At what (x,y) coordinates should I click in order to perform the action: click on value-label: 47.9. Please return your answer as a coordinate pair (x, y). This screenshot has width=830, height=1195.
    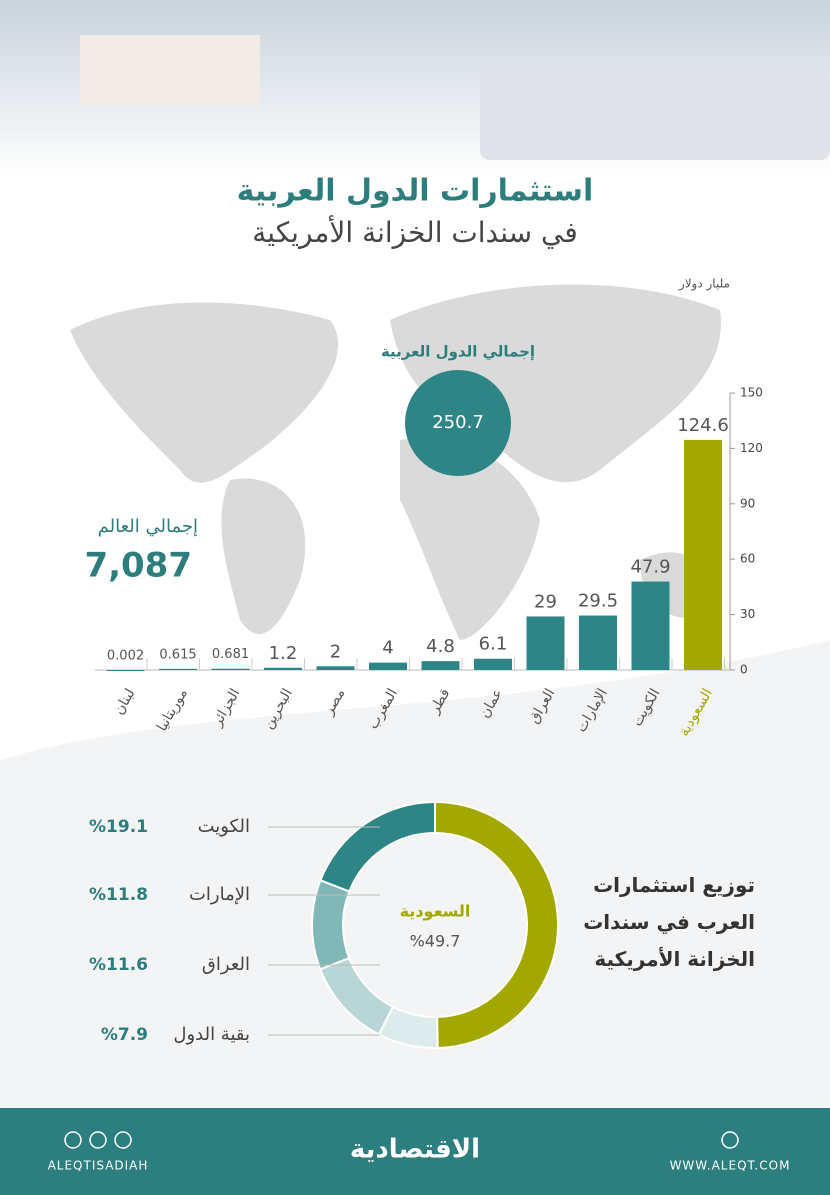
    Looking at the image, I should click on (650, 567).